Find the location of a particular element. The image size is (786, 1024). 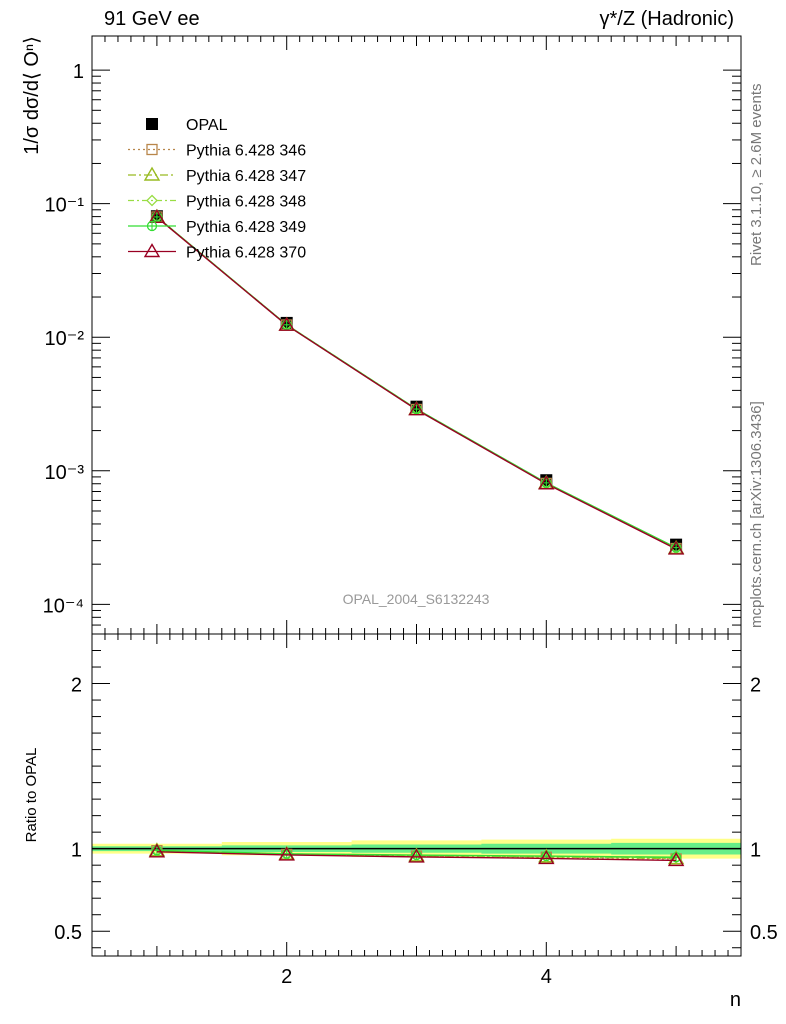

y-axis-label: 1/σ dσ/d⟨ Oⁿ⟩ is located at coordinates (32, 95).